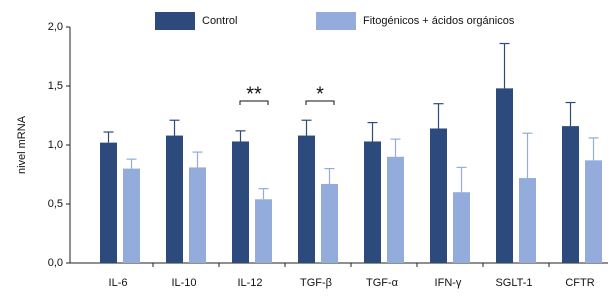 Image resolution: width=610 pixels, height=300 pixels. What do you see at coordinates (316, 283) in the screenshot?
I see `x-tick-label: TGF-β` at bounding box center [316, 283].